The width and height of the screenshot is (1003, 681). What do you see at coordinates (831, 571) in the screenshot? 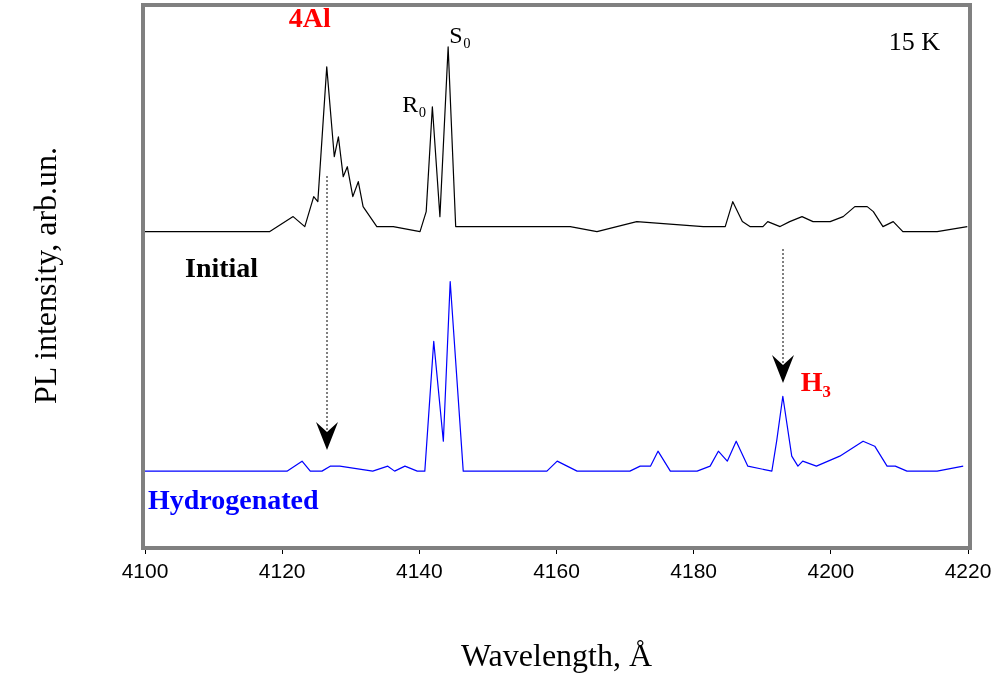
I see `x-tick-label: 4200` at bounding box center [831, 571].